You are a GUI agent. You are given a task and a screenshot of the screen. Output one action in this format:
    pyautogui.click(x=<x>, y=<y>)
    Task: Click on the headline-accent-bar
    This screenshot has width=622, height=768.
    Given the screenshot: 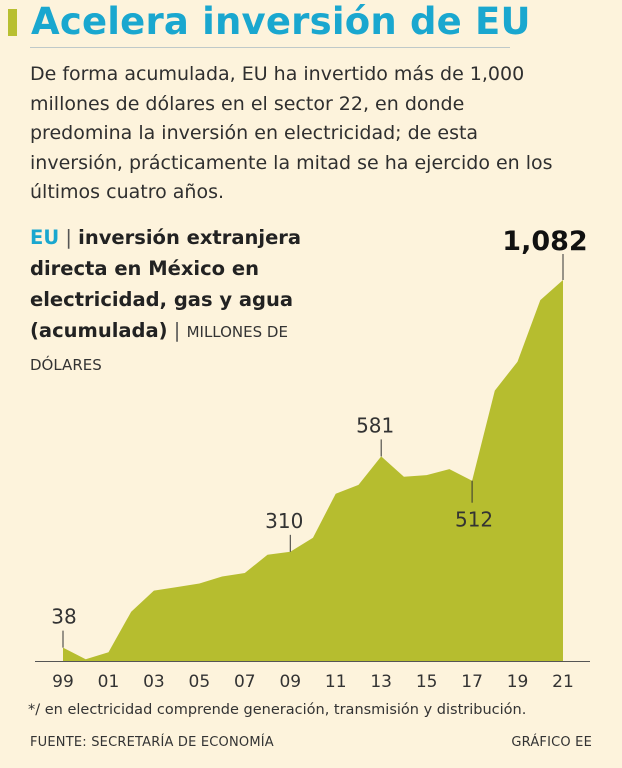 What is the action you would take?
    pyautogui.click(x=12, y=22)
    